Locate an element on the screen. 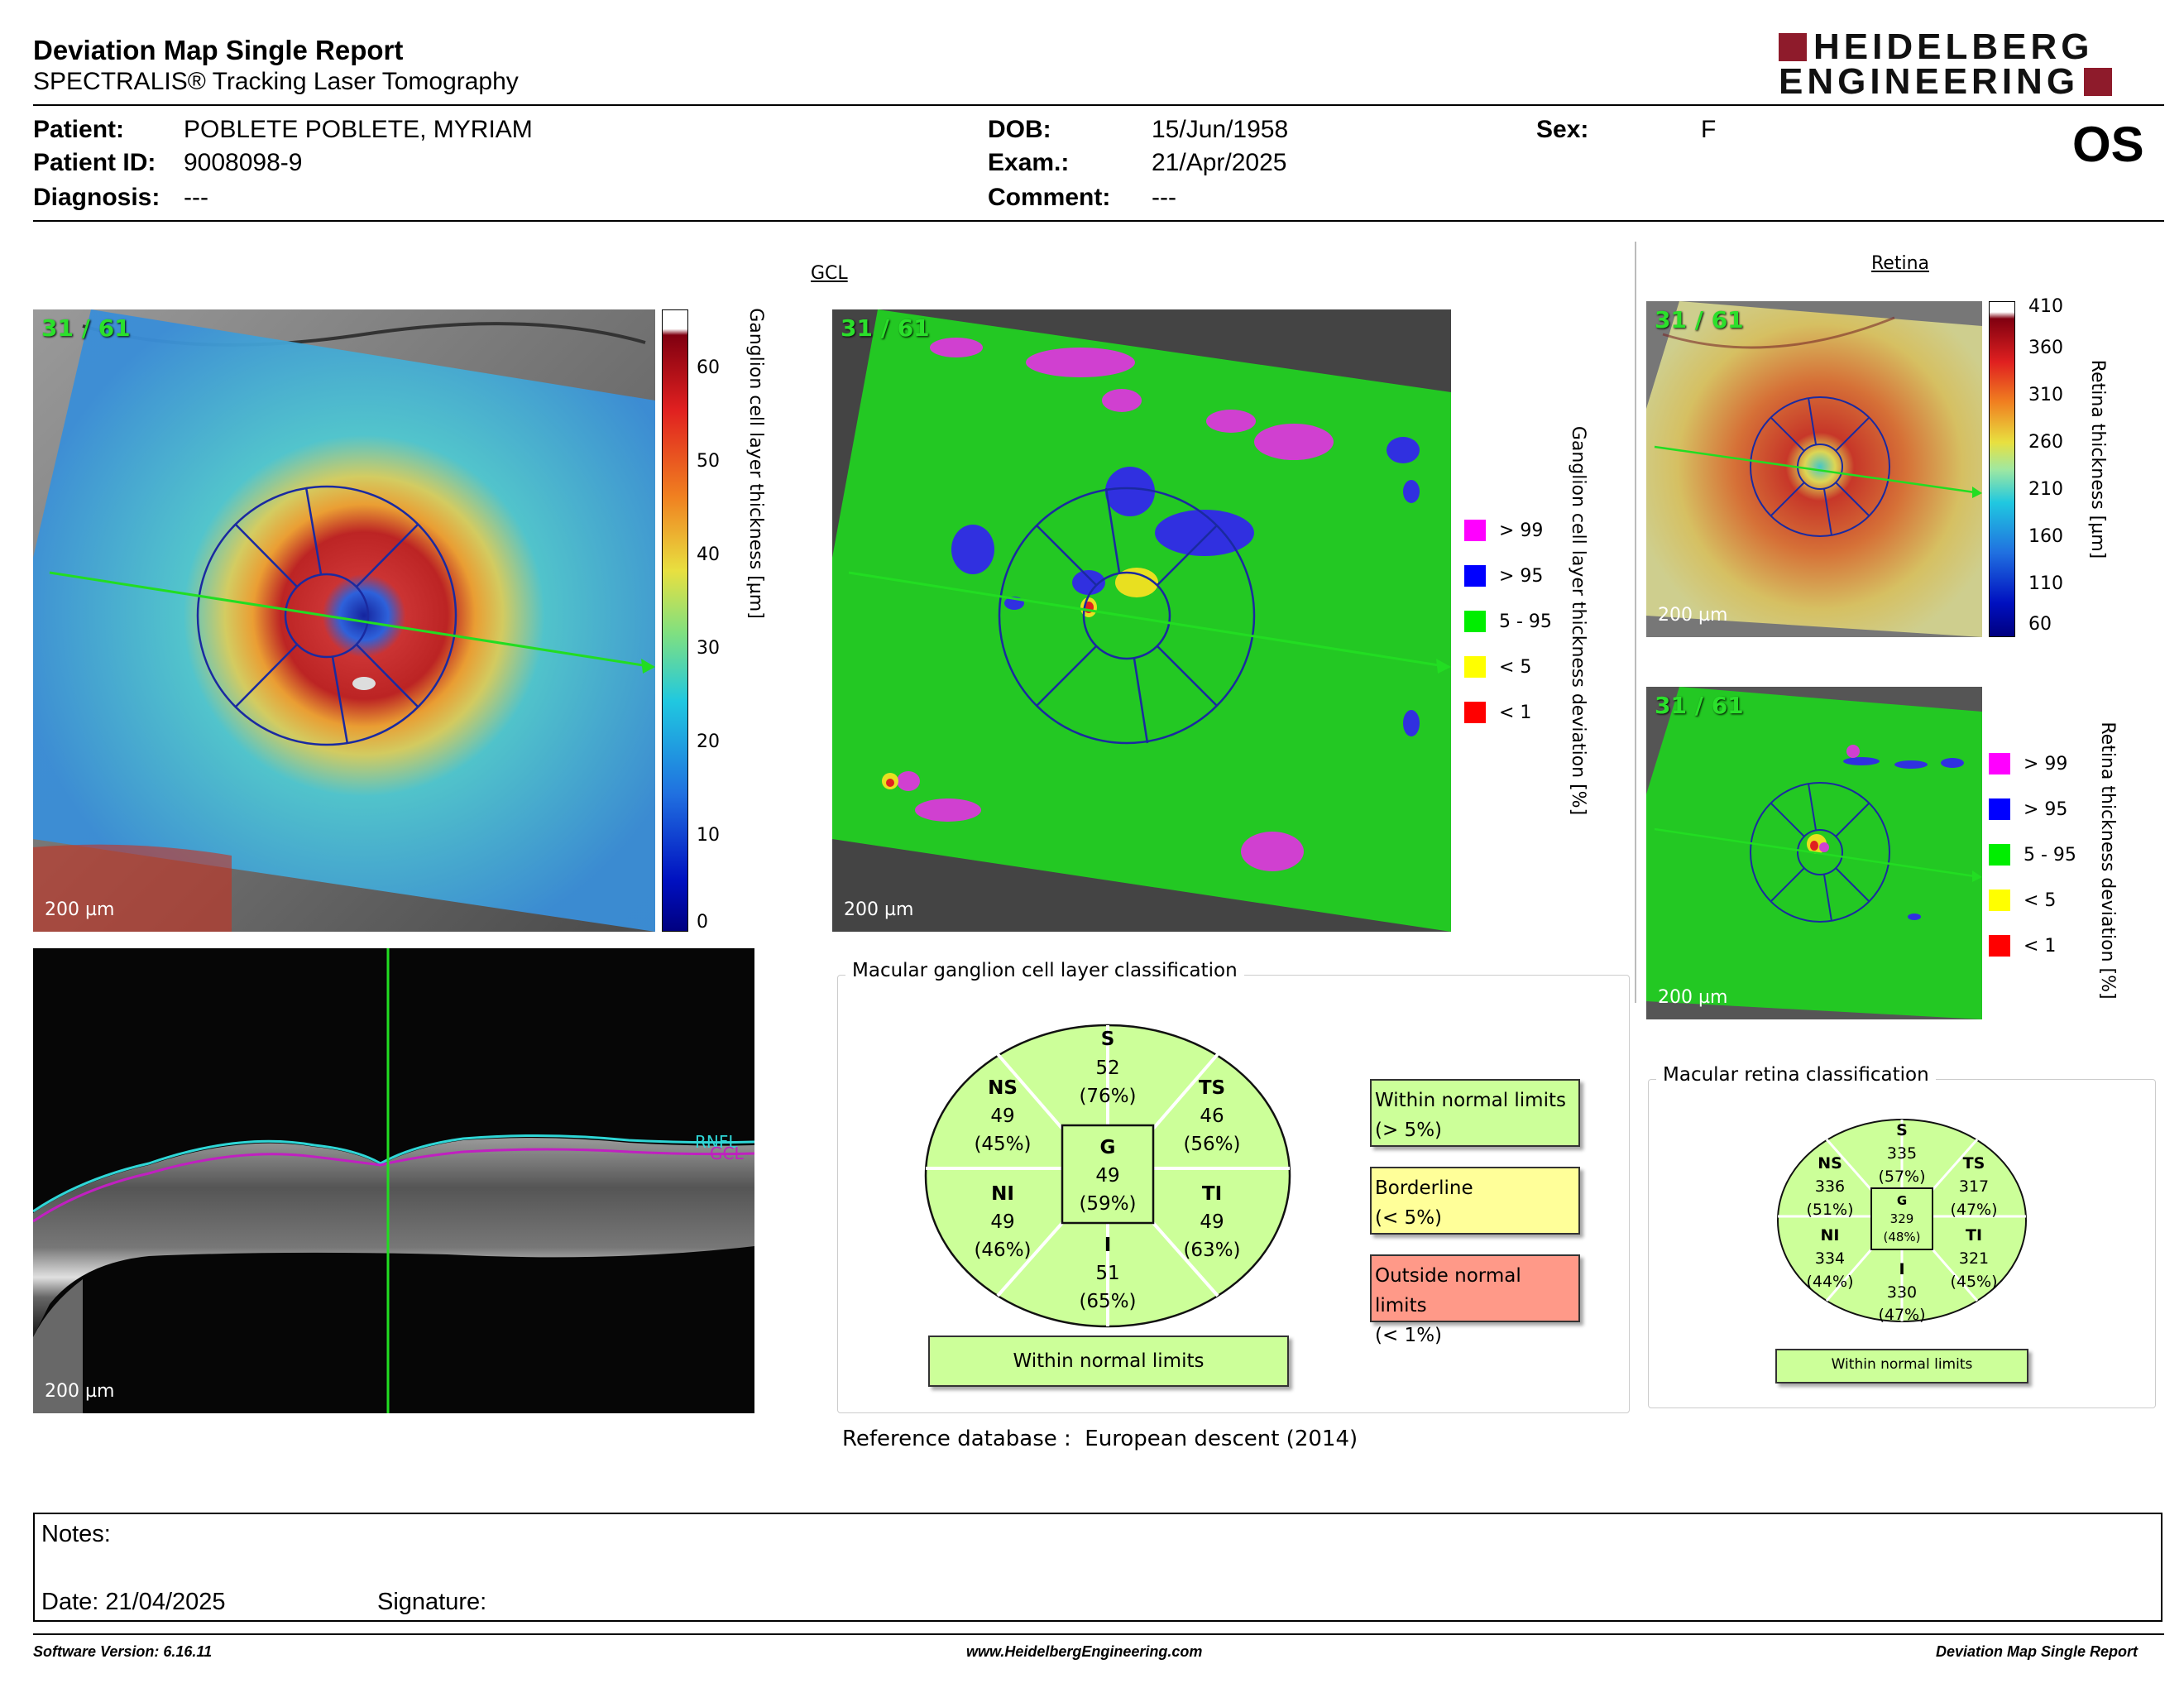 This screenshot has height=1688, width=2184. rnfl-layer-label: RNFL is located at coordinates (716, 1142).